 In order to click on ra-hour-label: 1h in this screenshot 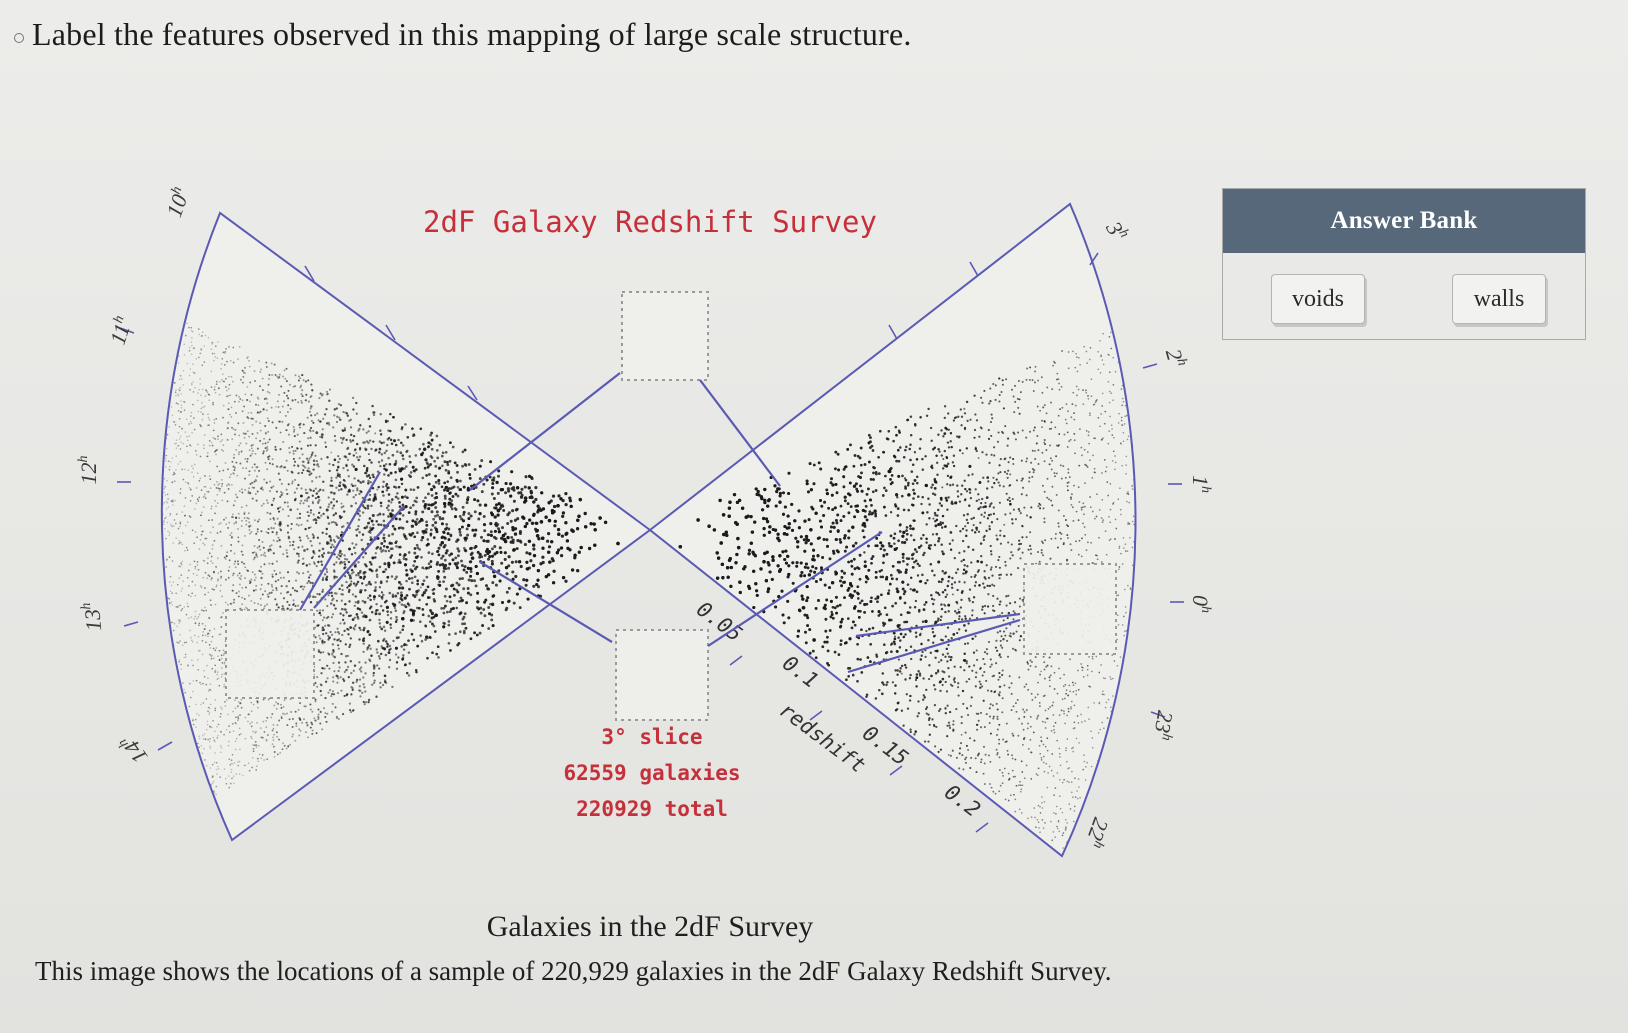, I will do `click(1200, 484)`.